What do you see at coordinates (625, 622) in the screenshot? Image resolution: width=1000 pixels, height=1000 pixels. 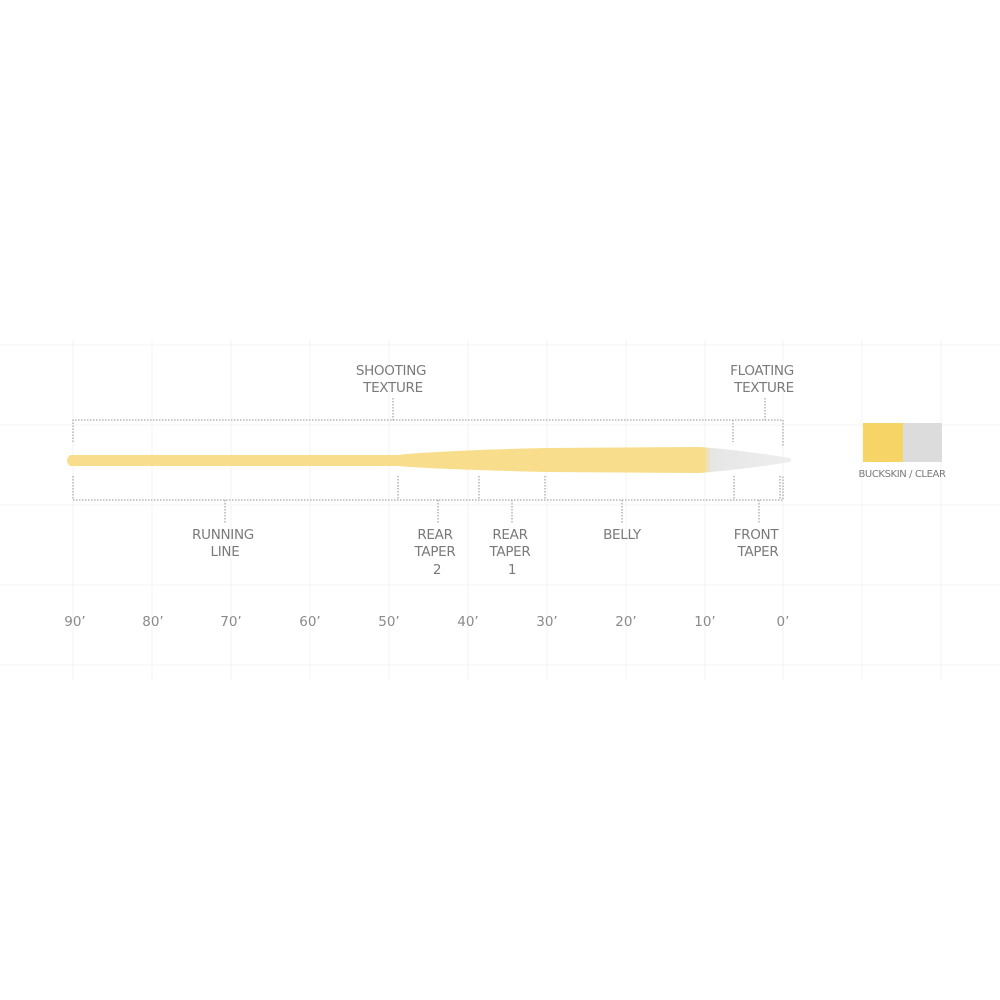 I see `axis-tick-label: 20’` at bounding box center [625, 622].